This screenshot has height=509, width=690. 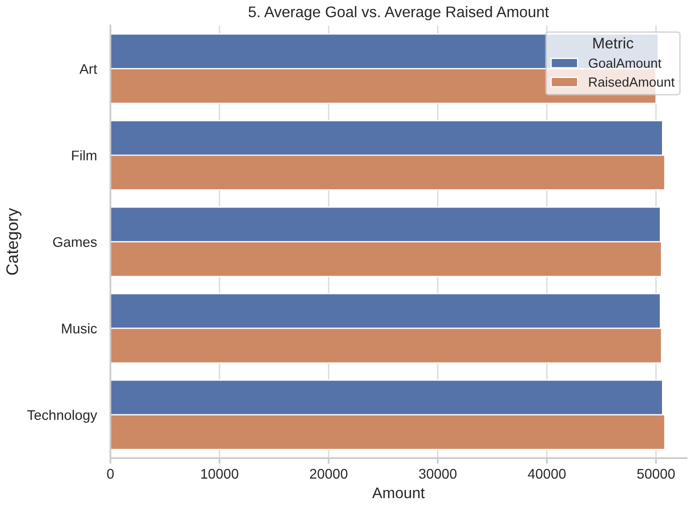 What do you see at coordinates (625, 63) in the screenshot?
I see `legend-label: GoalAmount` at bounding box center [625, 63].